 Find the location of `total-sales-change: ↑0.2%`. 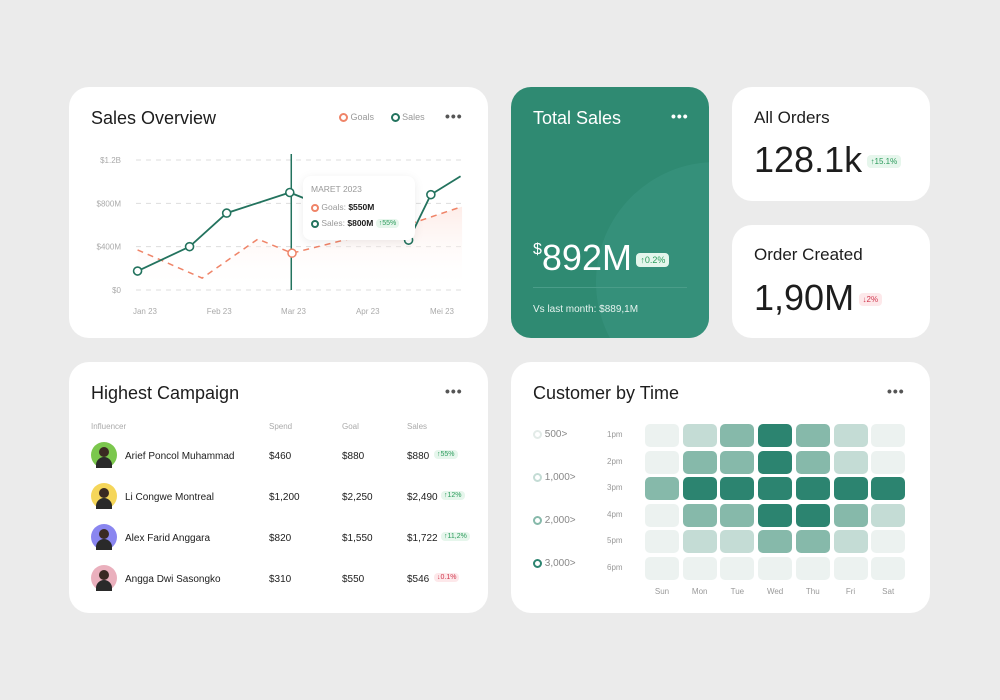

total-sales-change: ↑0.2% is located at coordinates (653, 259).